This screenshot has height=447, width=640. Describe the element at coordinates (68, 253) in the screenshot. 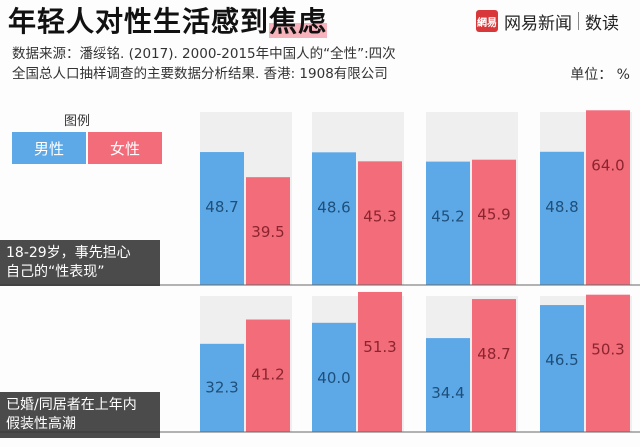

I see `panel-label-line: 18-29岁，事先担心` at that location.